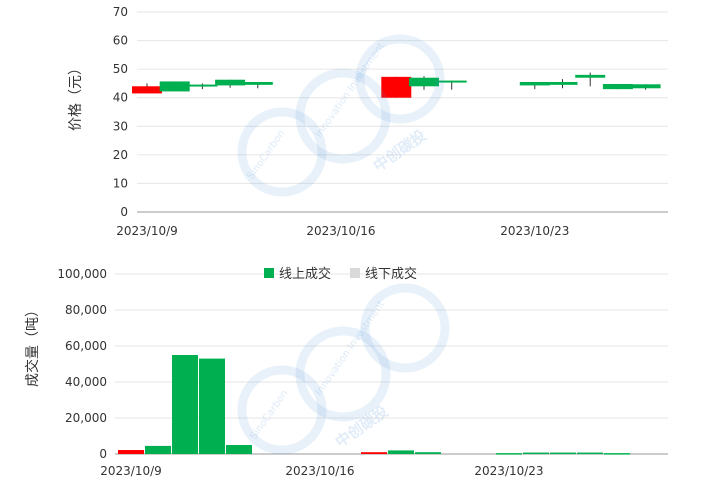 The width and height of the screenshot is (721, 489). Describe the element at coordinates (391, 274) in the screenshot. I see `legend-label-offline: 线下成交` at that location.